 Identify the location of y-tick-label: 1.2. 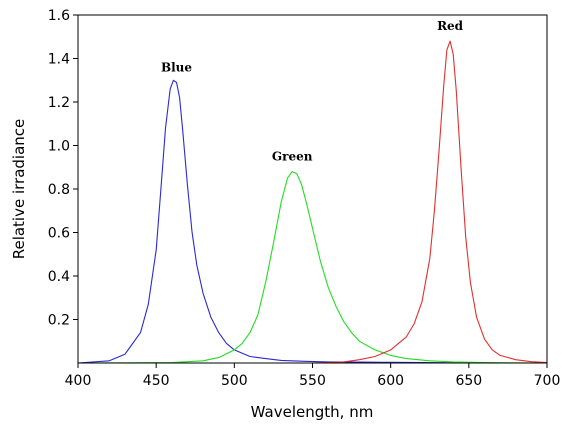
(59, 103).